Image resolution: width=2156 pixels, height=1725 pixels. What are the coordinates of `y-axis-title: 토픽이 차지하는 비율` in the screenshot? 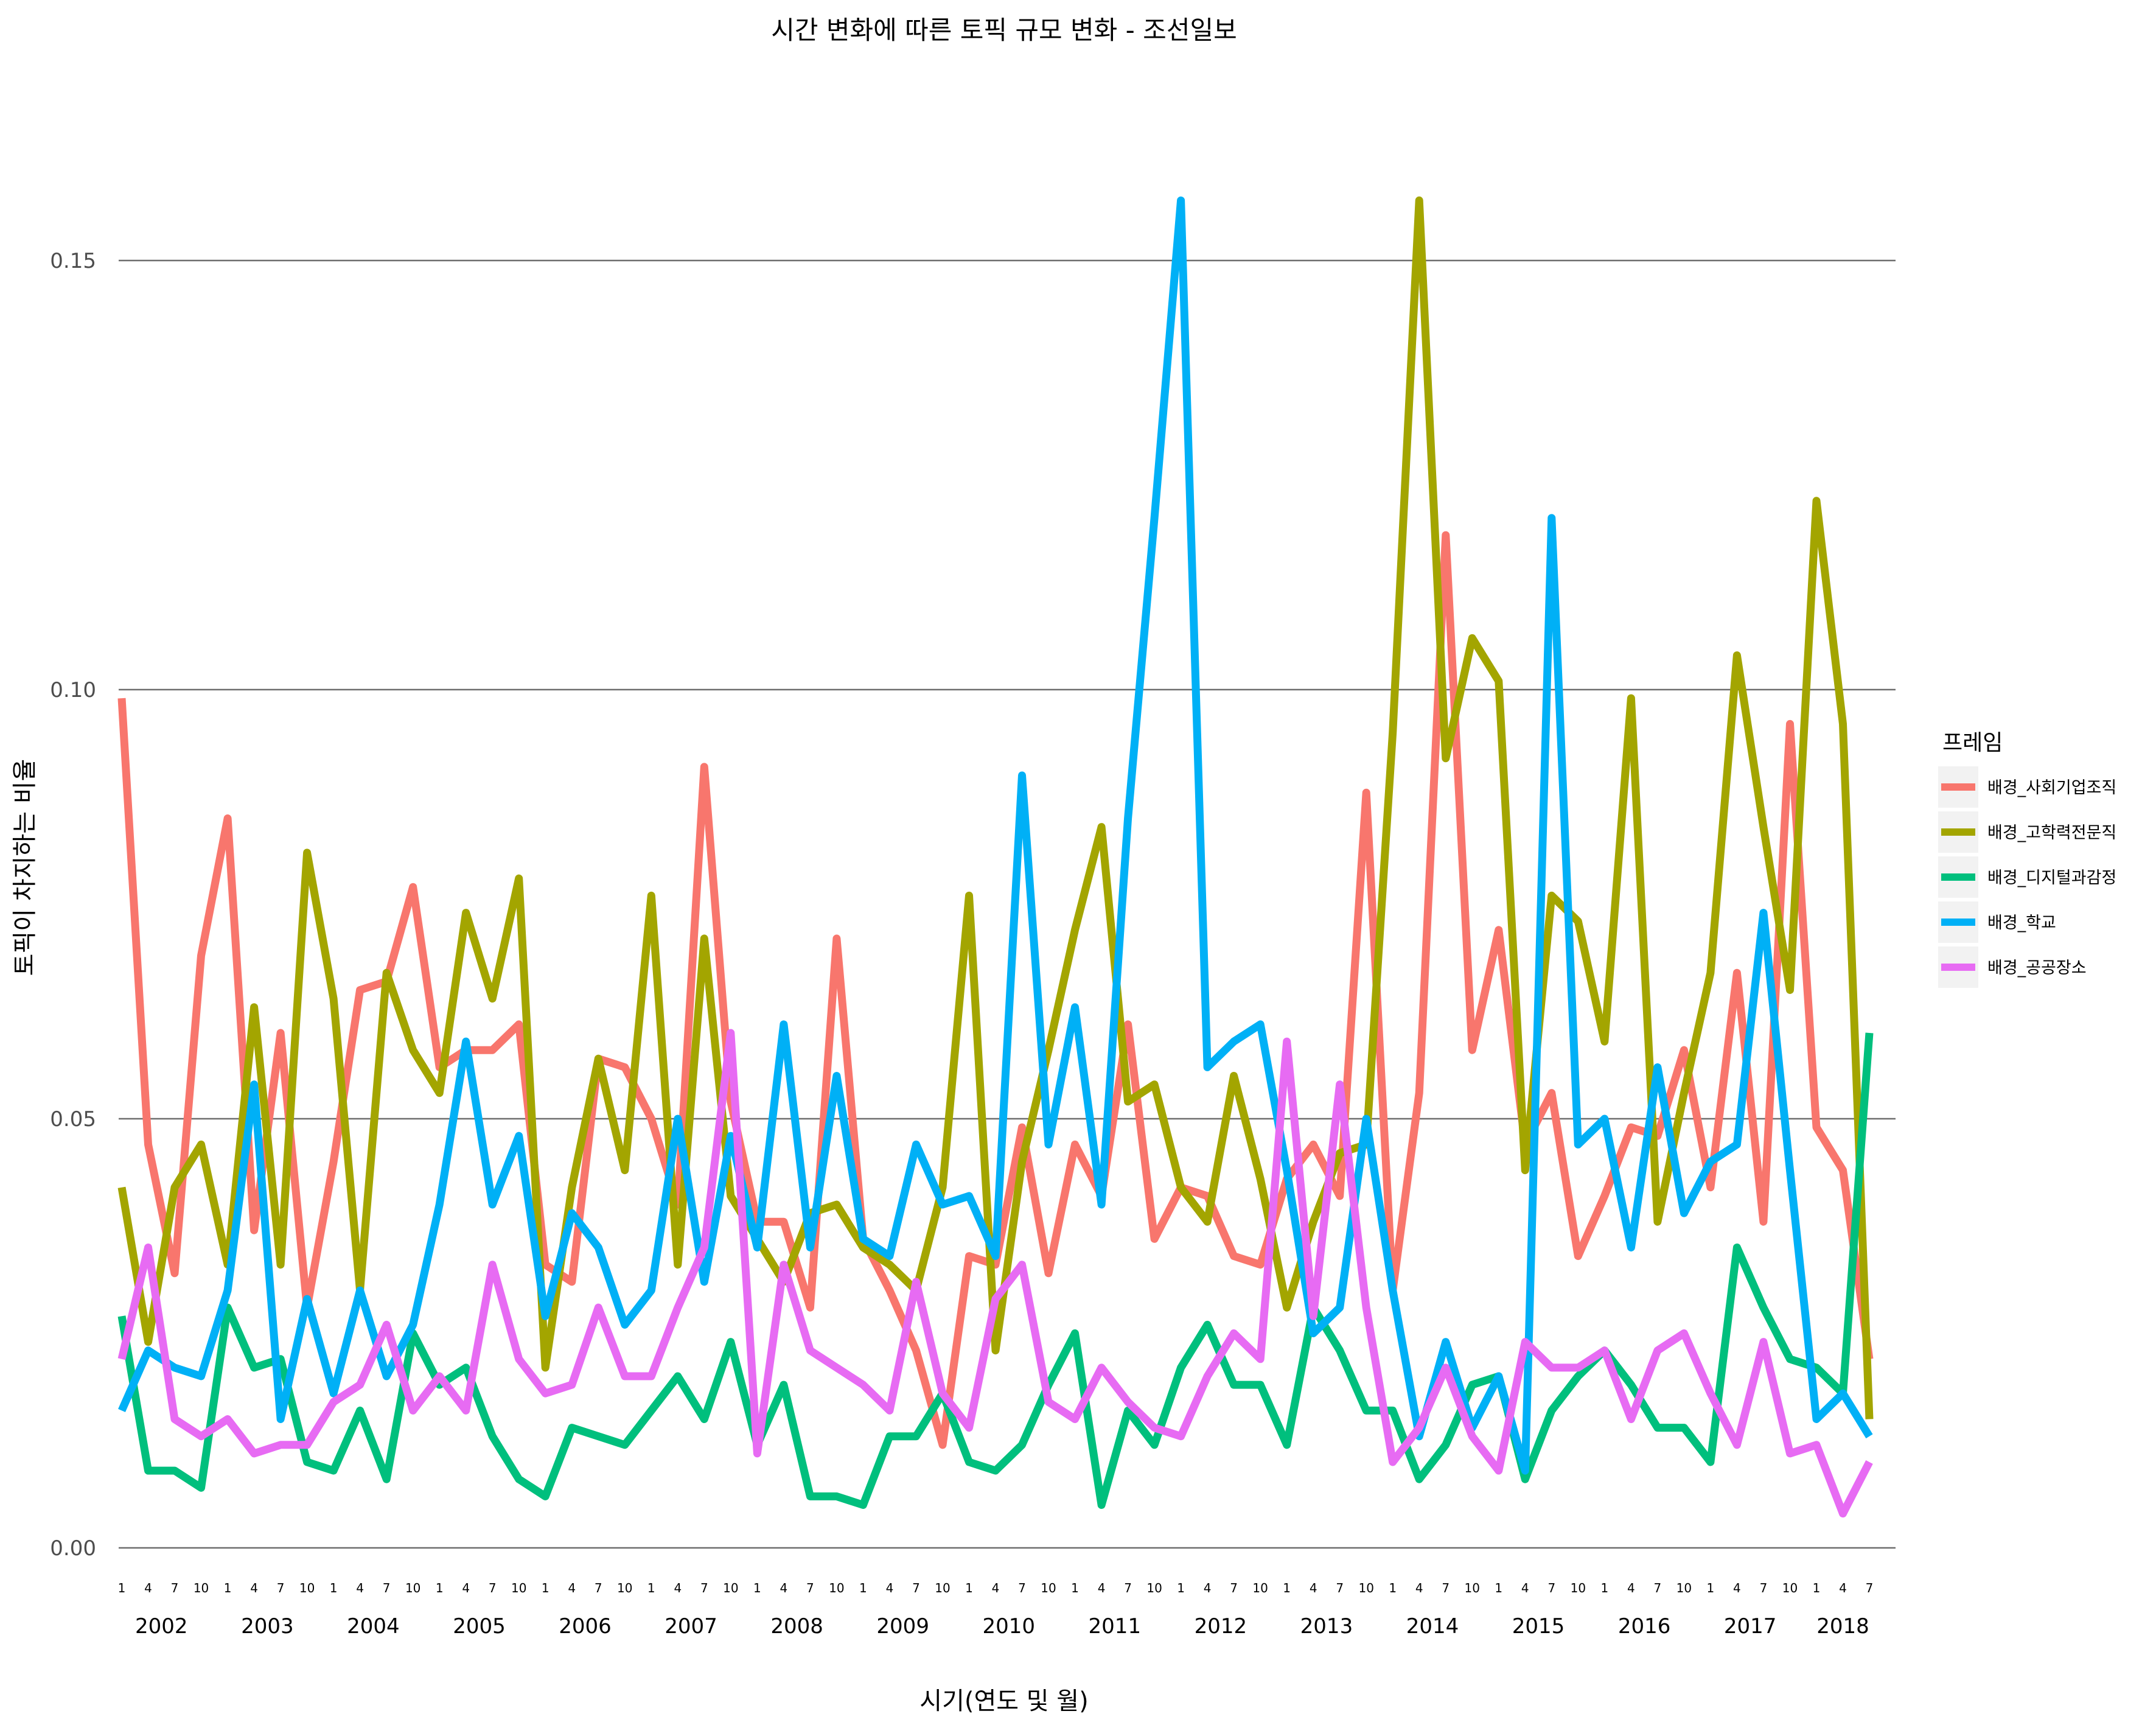 It's located at (25, 867).